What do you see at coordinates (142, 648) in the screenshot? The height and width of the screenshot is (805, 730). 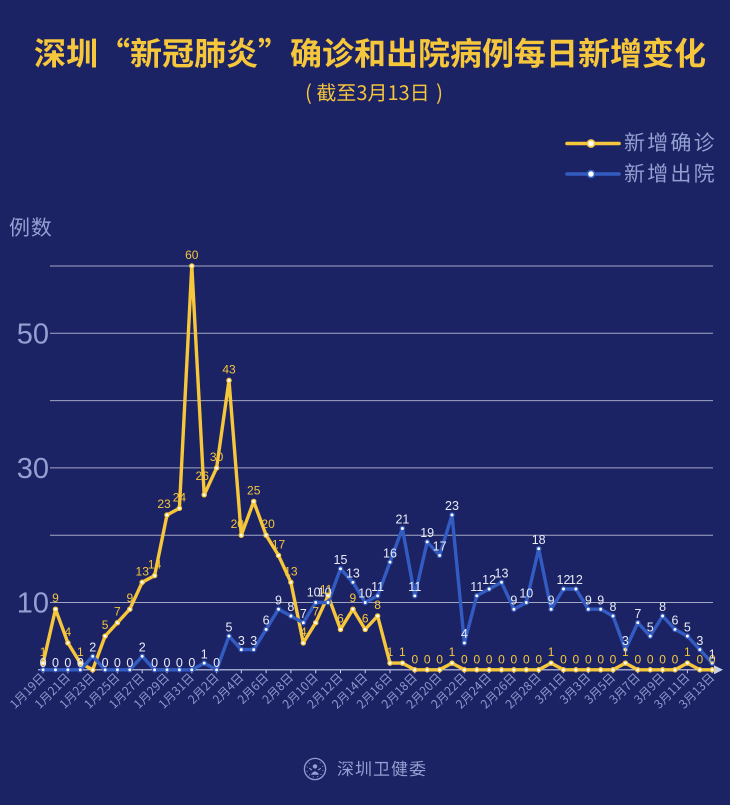 I see `svg-text: 2` at bounding box center [142, 648].